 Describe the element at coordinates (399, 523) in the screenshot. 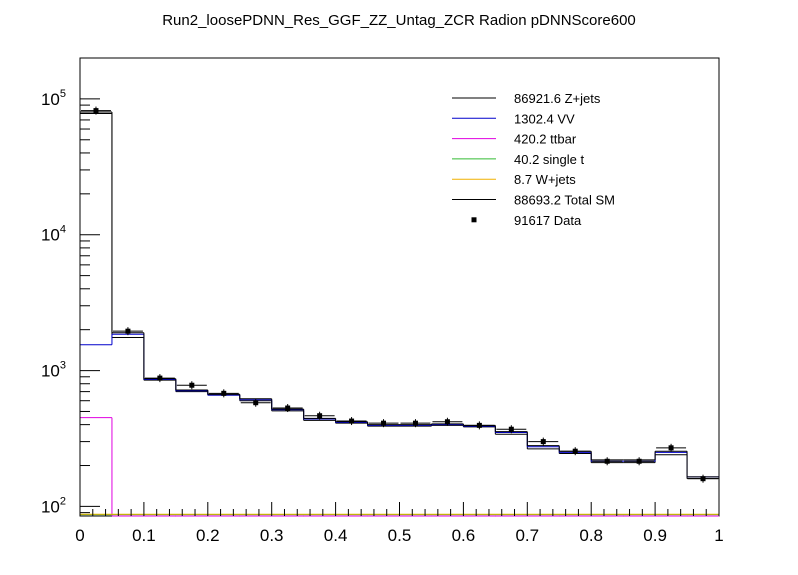

I see `x-axis: 0 0.1 0.2 0.3 0.4 0.5 0.6 0.7 0.8 0.9 1` at that location.